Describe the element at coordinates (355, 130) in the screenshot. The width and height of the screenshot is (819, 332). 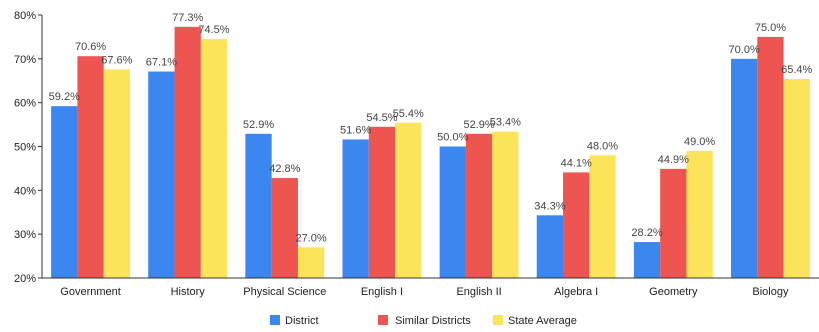
I see `data-label: 51.6%` at that location.